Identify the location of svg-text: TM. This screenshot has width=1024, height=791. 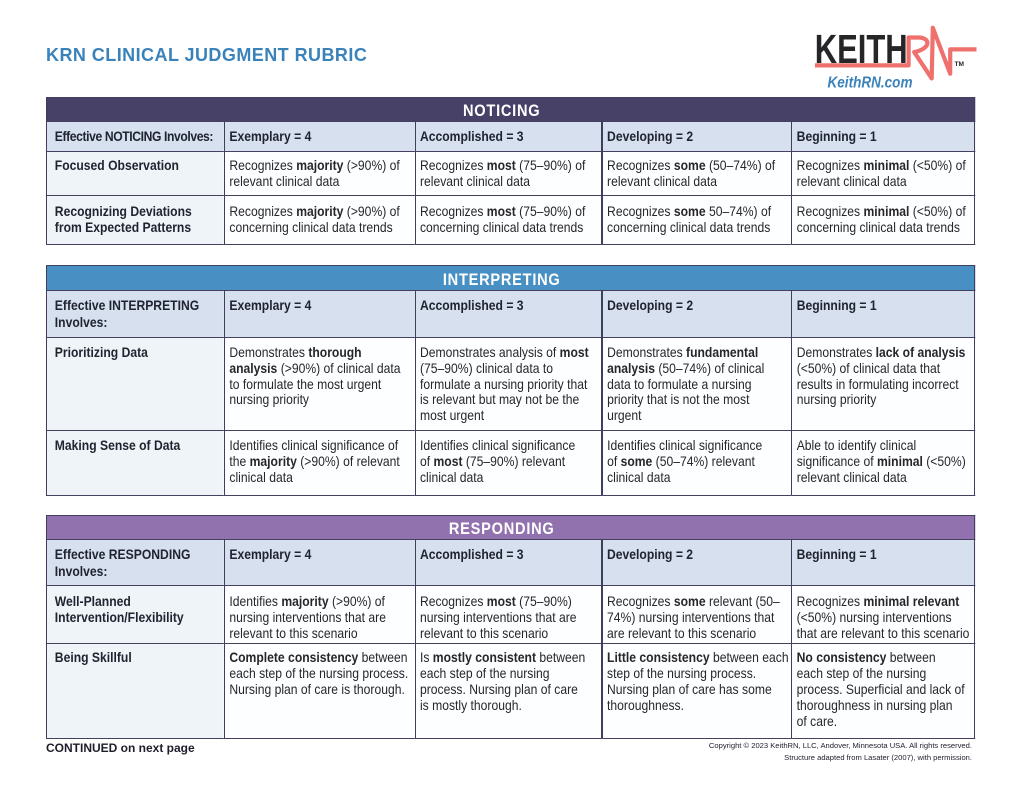
(960, 64).